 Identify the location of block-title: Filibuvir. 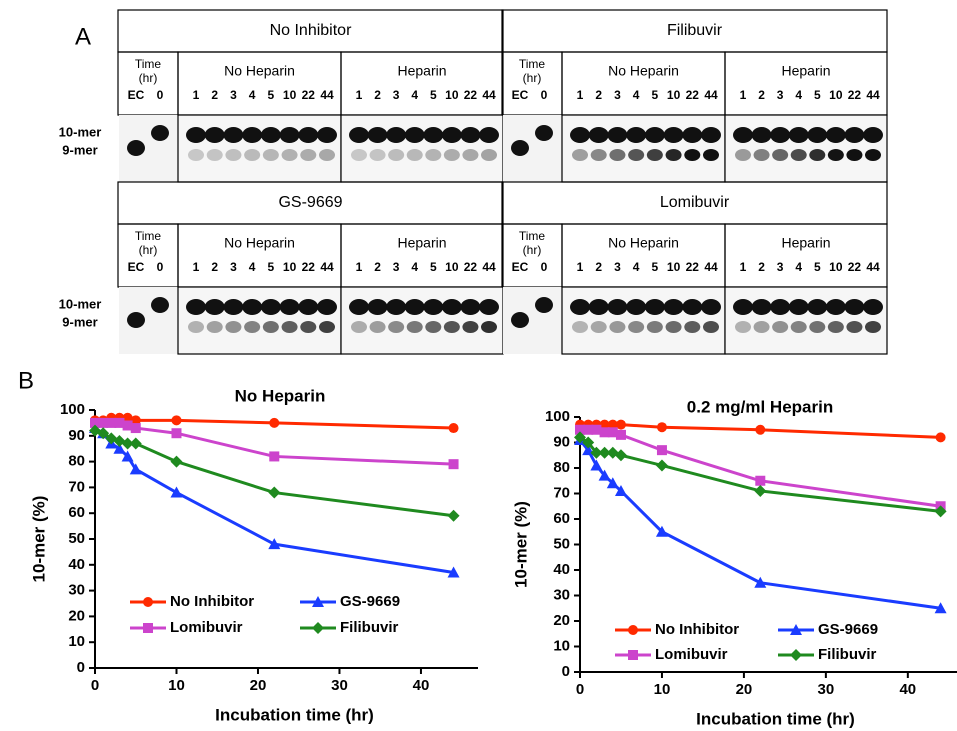
(695, 30).